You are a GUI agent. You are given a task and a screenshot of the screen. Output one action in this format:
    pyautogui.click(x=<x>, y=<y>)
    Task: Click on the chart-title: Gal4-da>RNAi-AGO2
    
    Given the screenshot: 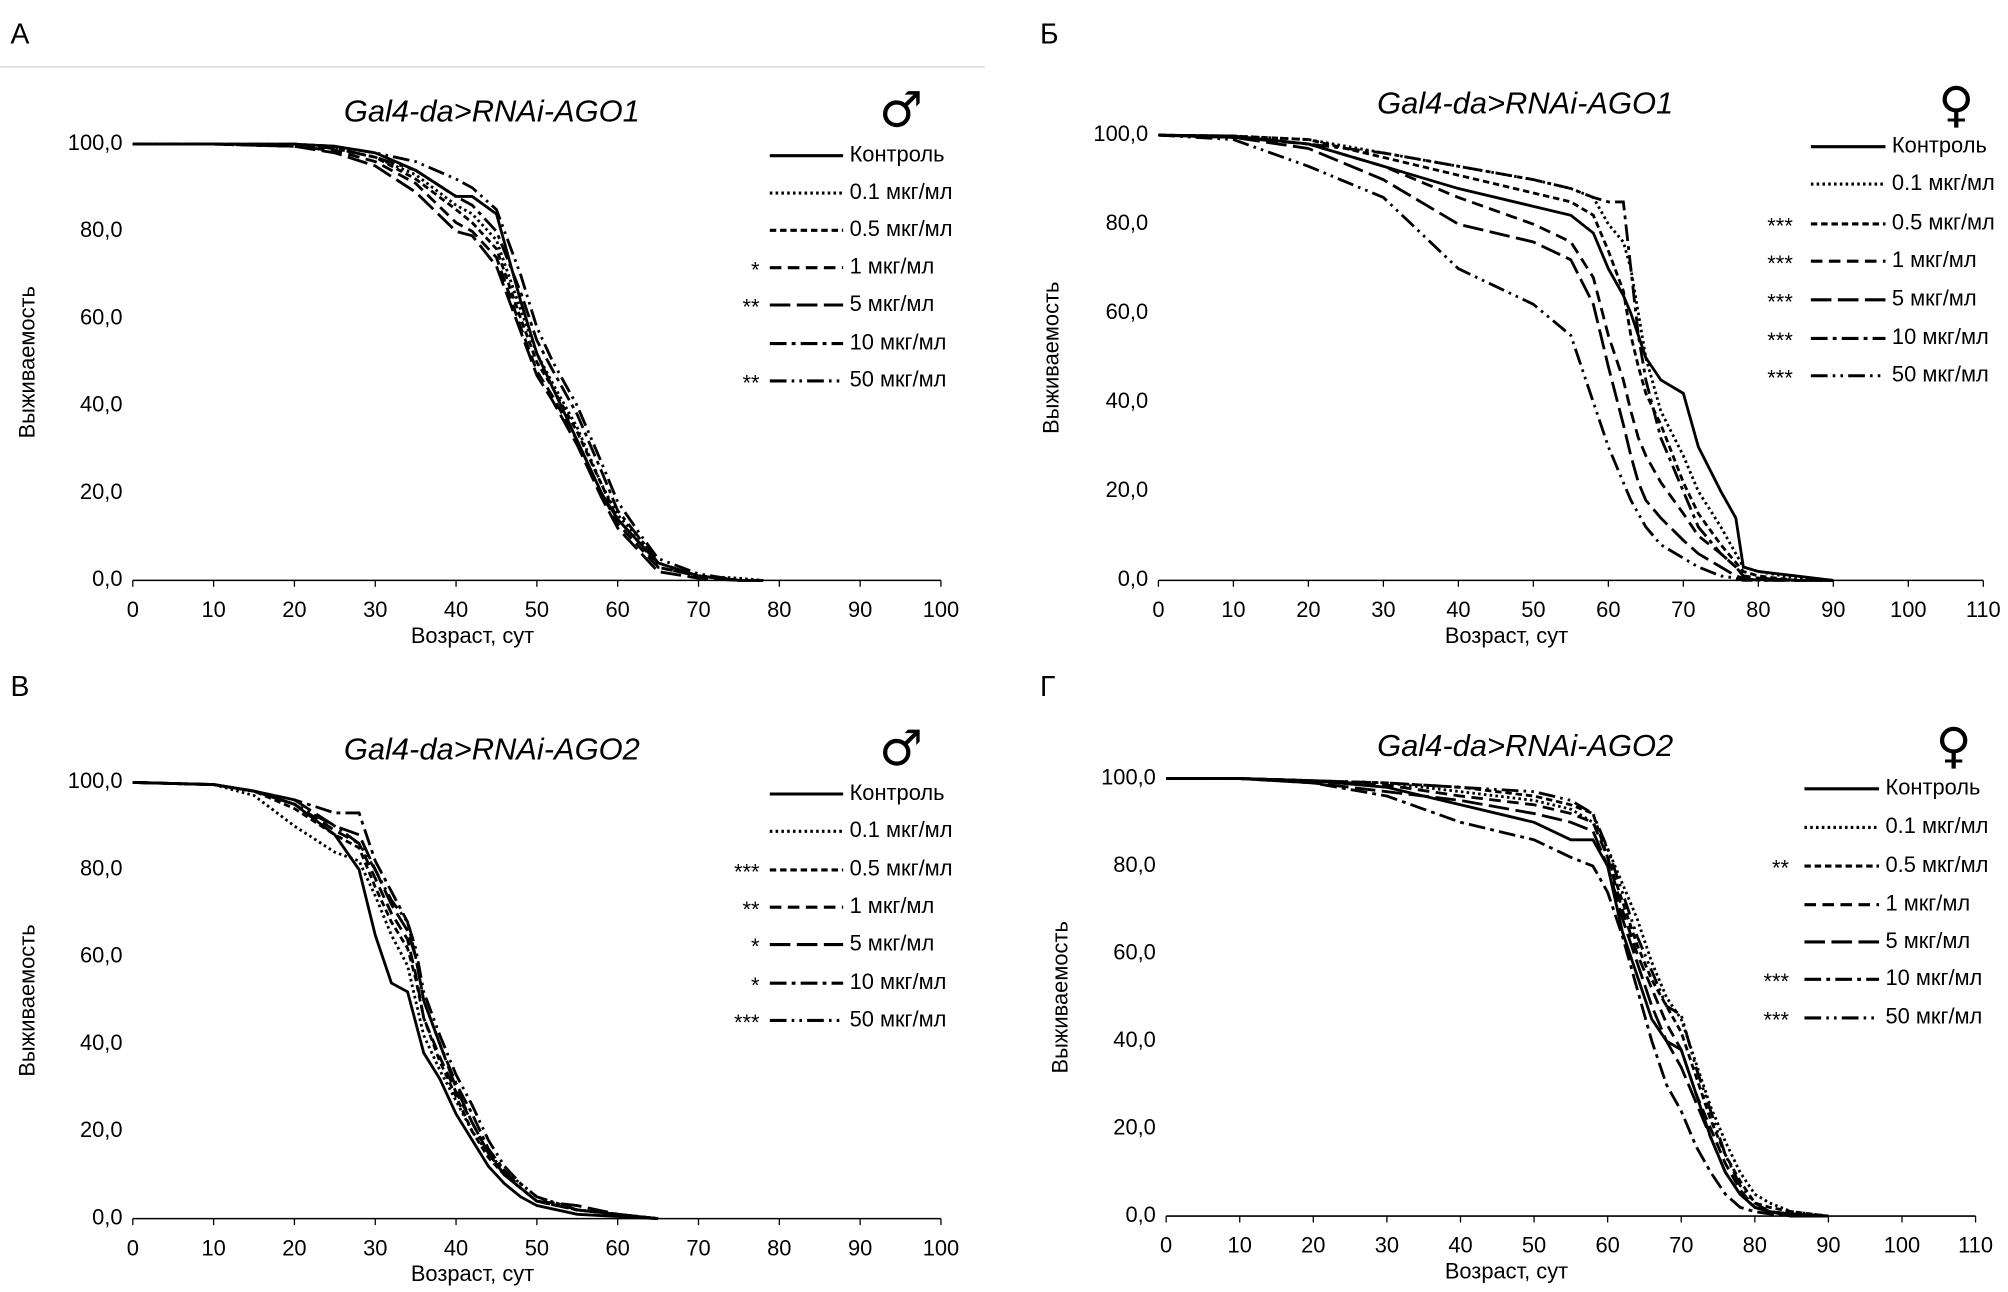 What is the action you would take?
    pyautogui.click(x=1525, y=745)
    